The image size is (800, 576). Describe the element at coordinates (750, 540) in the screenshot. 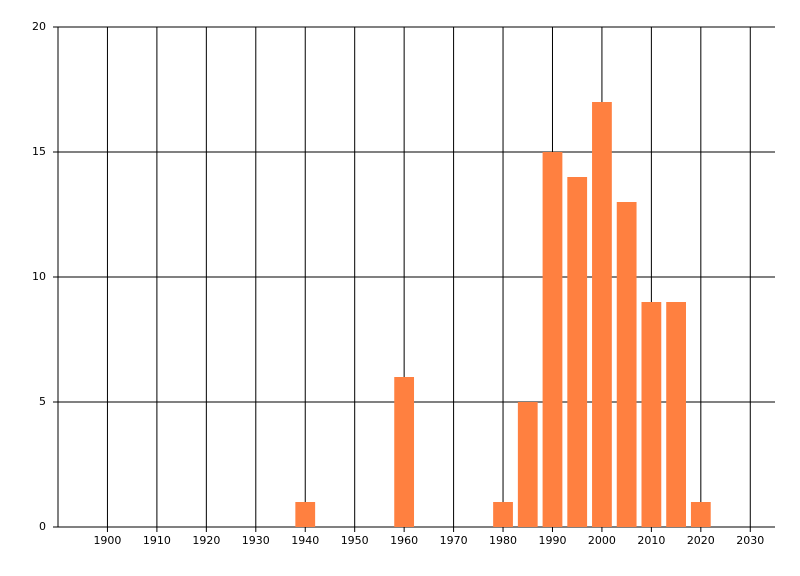

I see `x-tick-label: 2030` at that location.